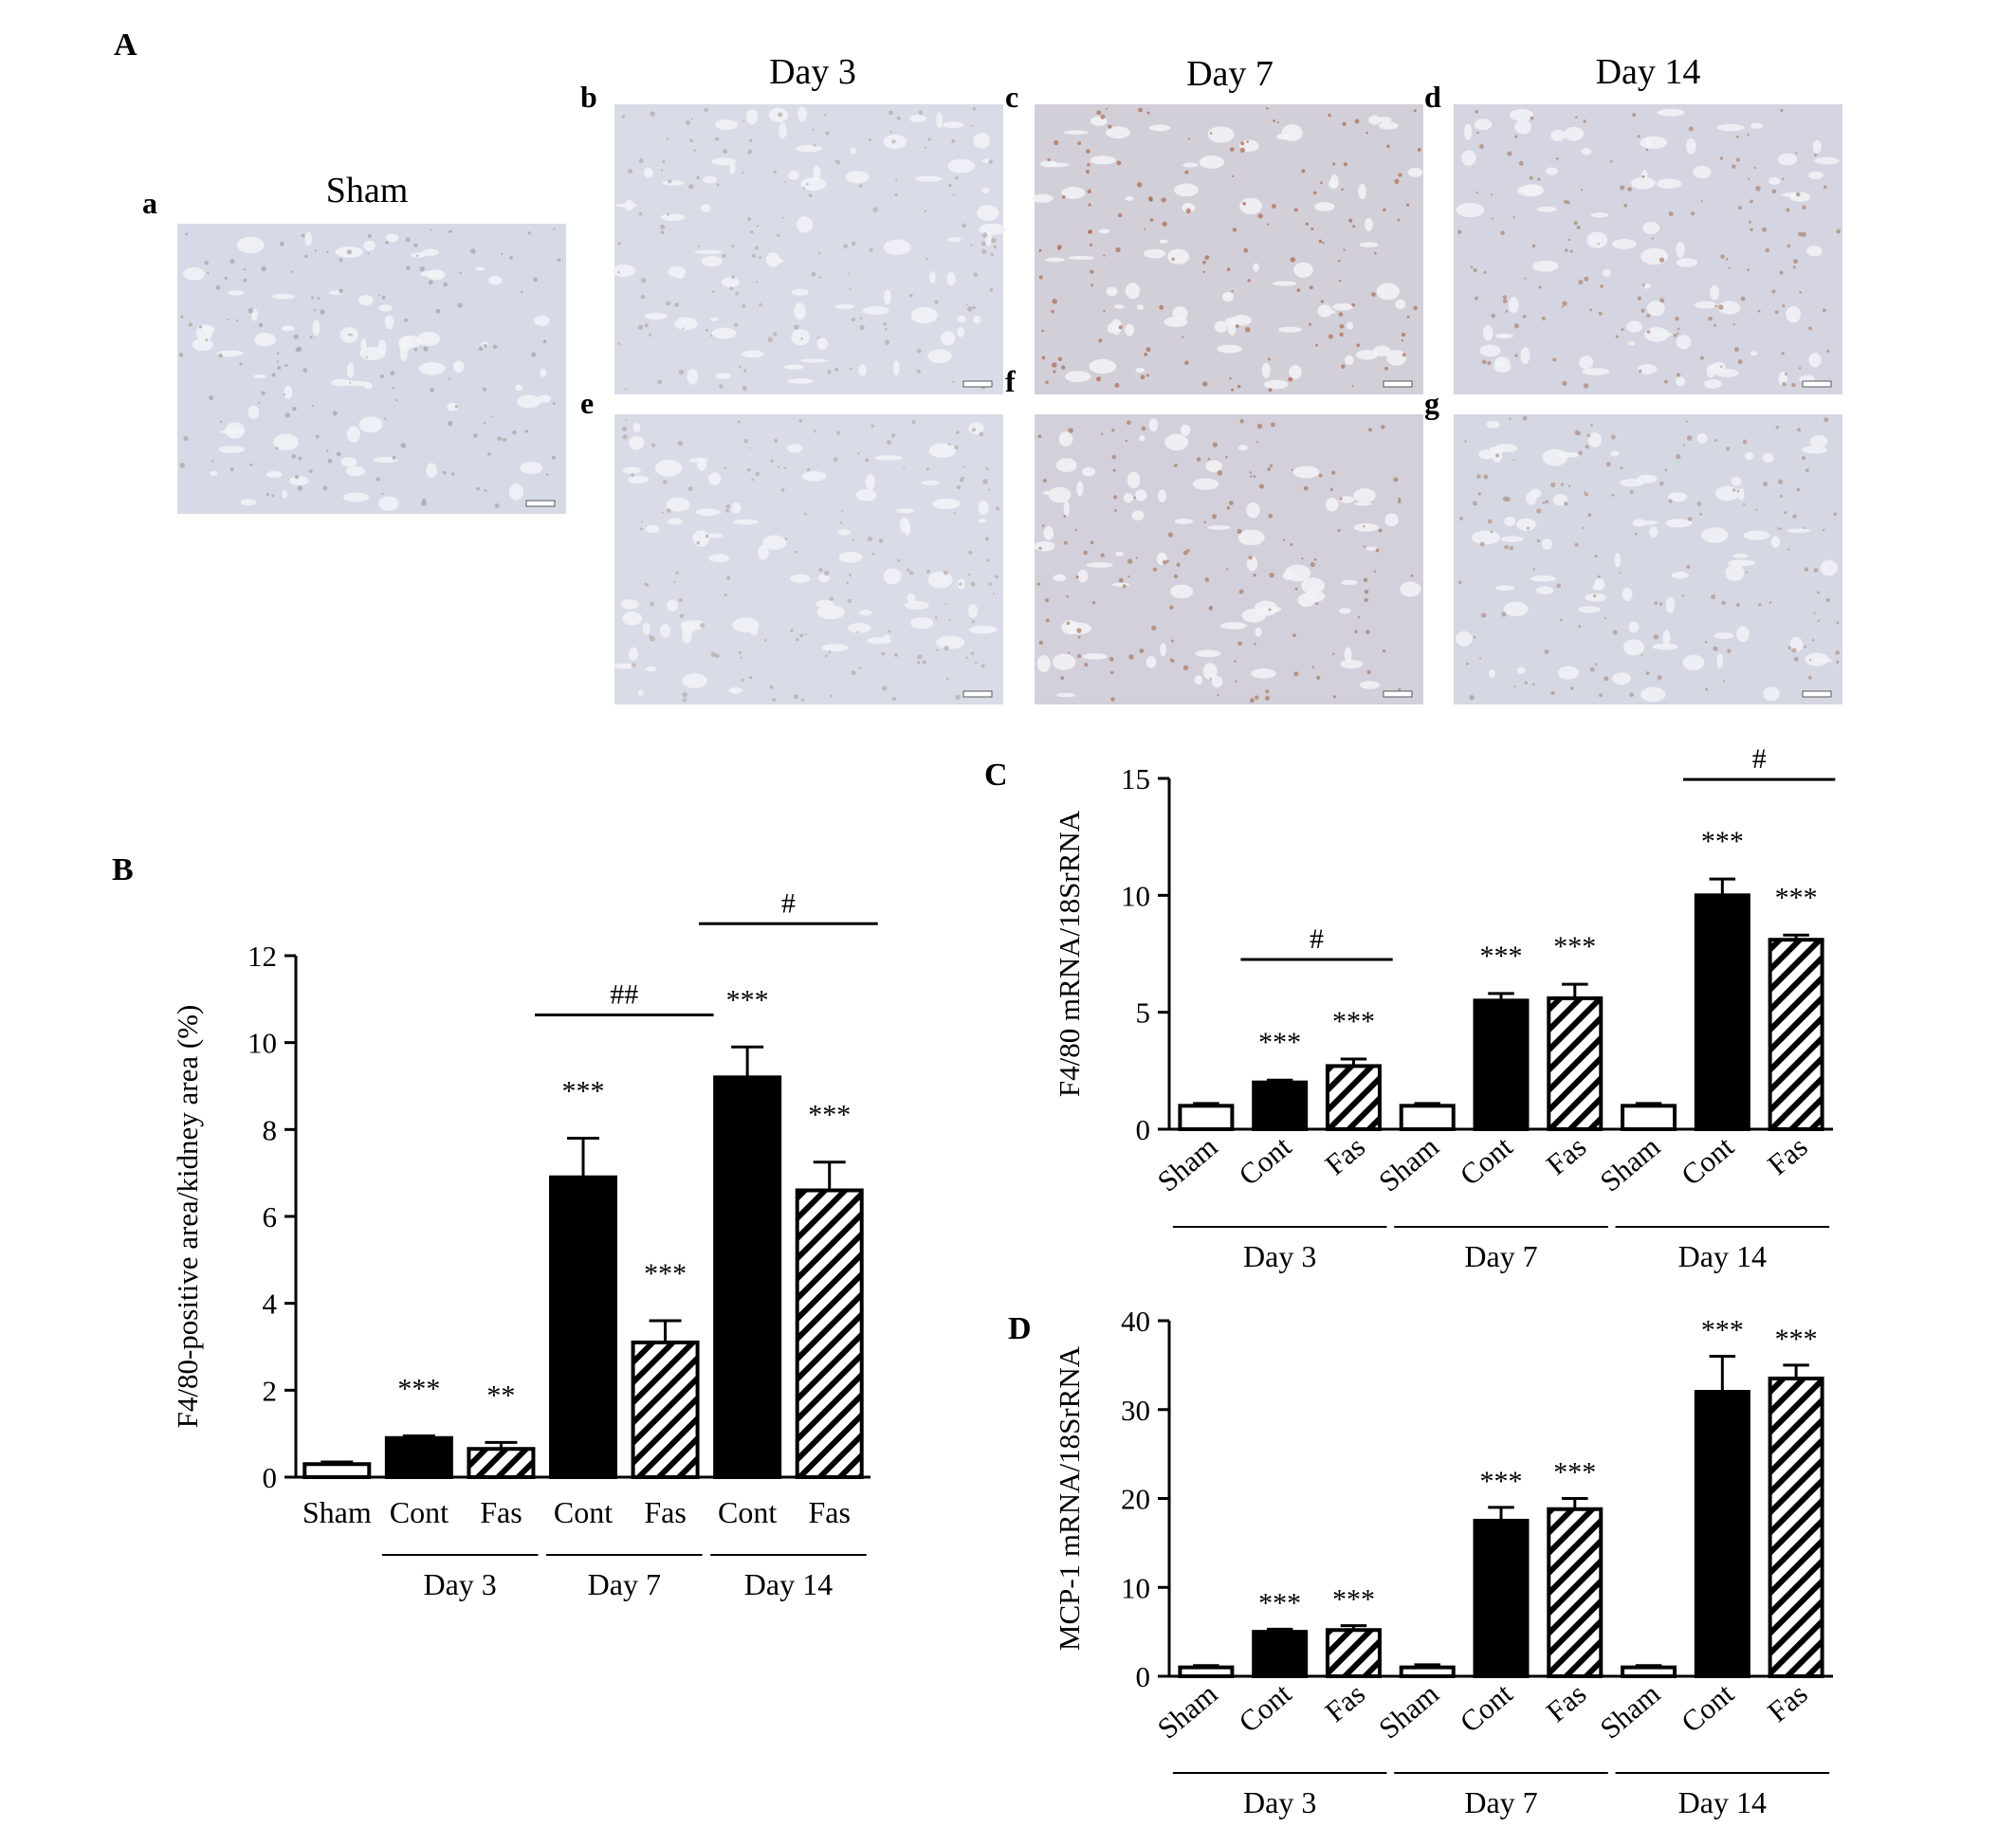  What do you see at coordinates (501, 1512) in the screenshot?
I see `x-tick-label: Fas` at bounding box center [501, 1512].